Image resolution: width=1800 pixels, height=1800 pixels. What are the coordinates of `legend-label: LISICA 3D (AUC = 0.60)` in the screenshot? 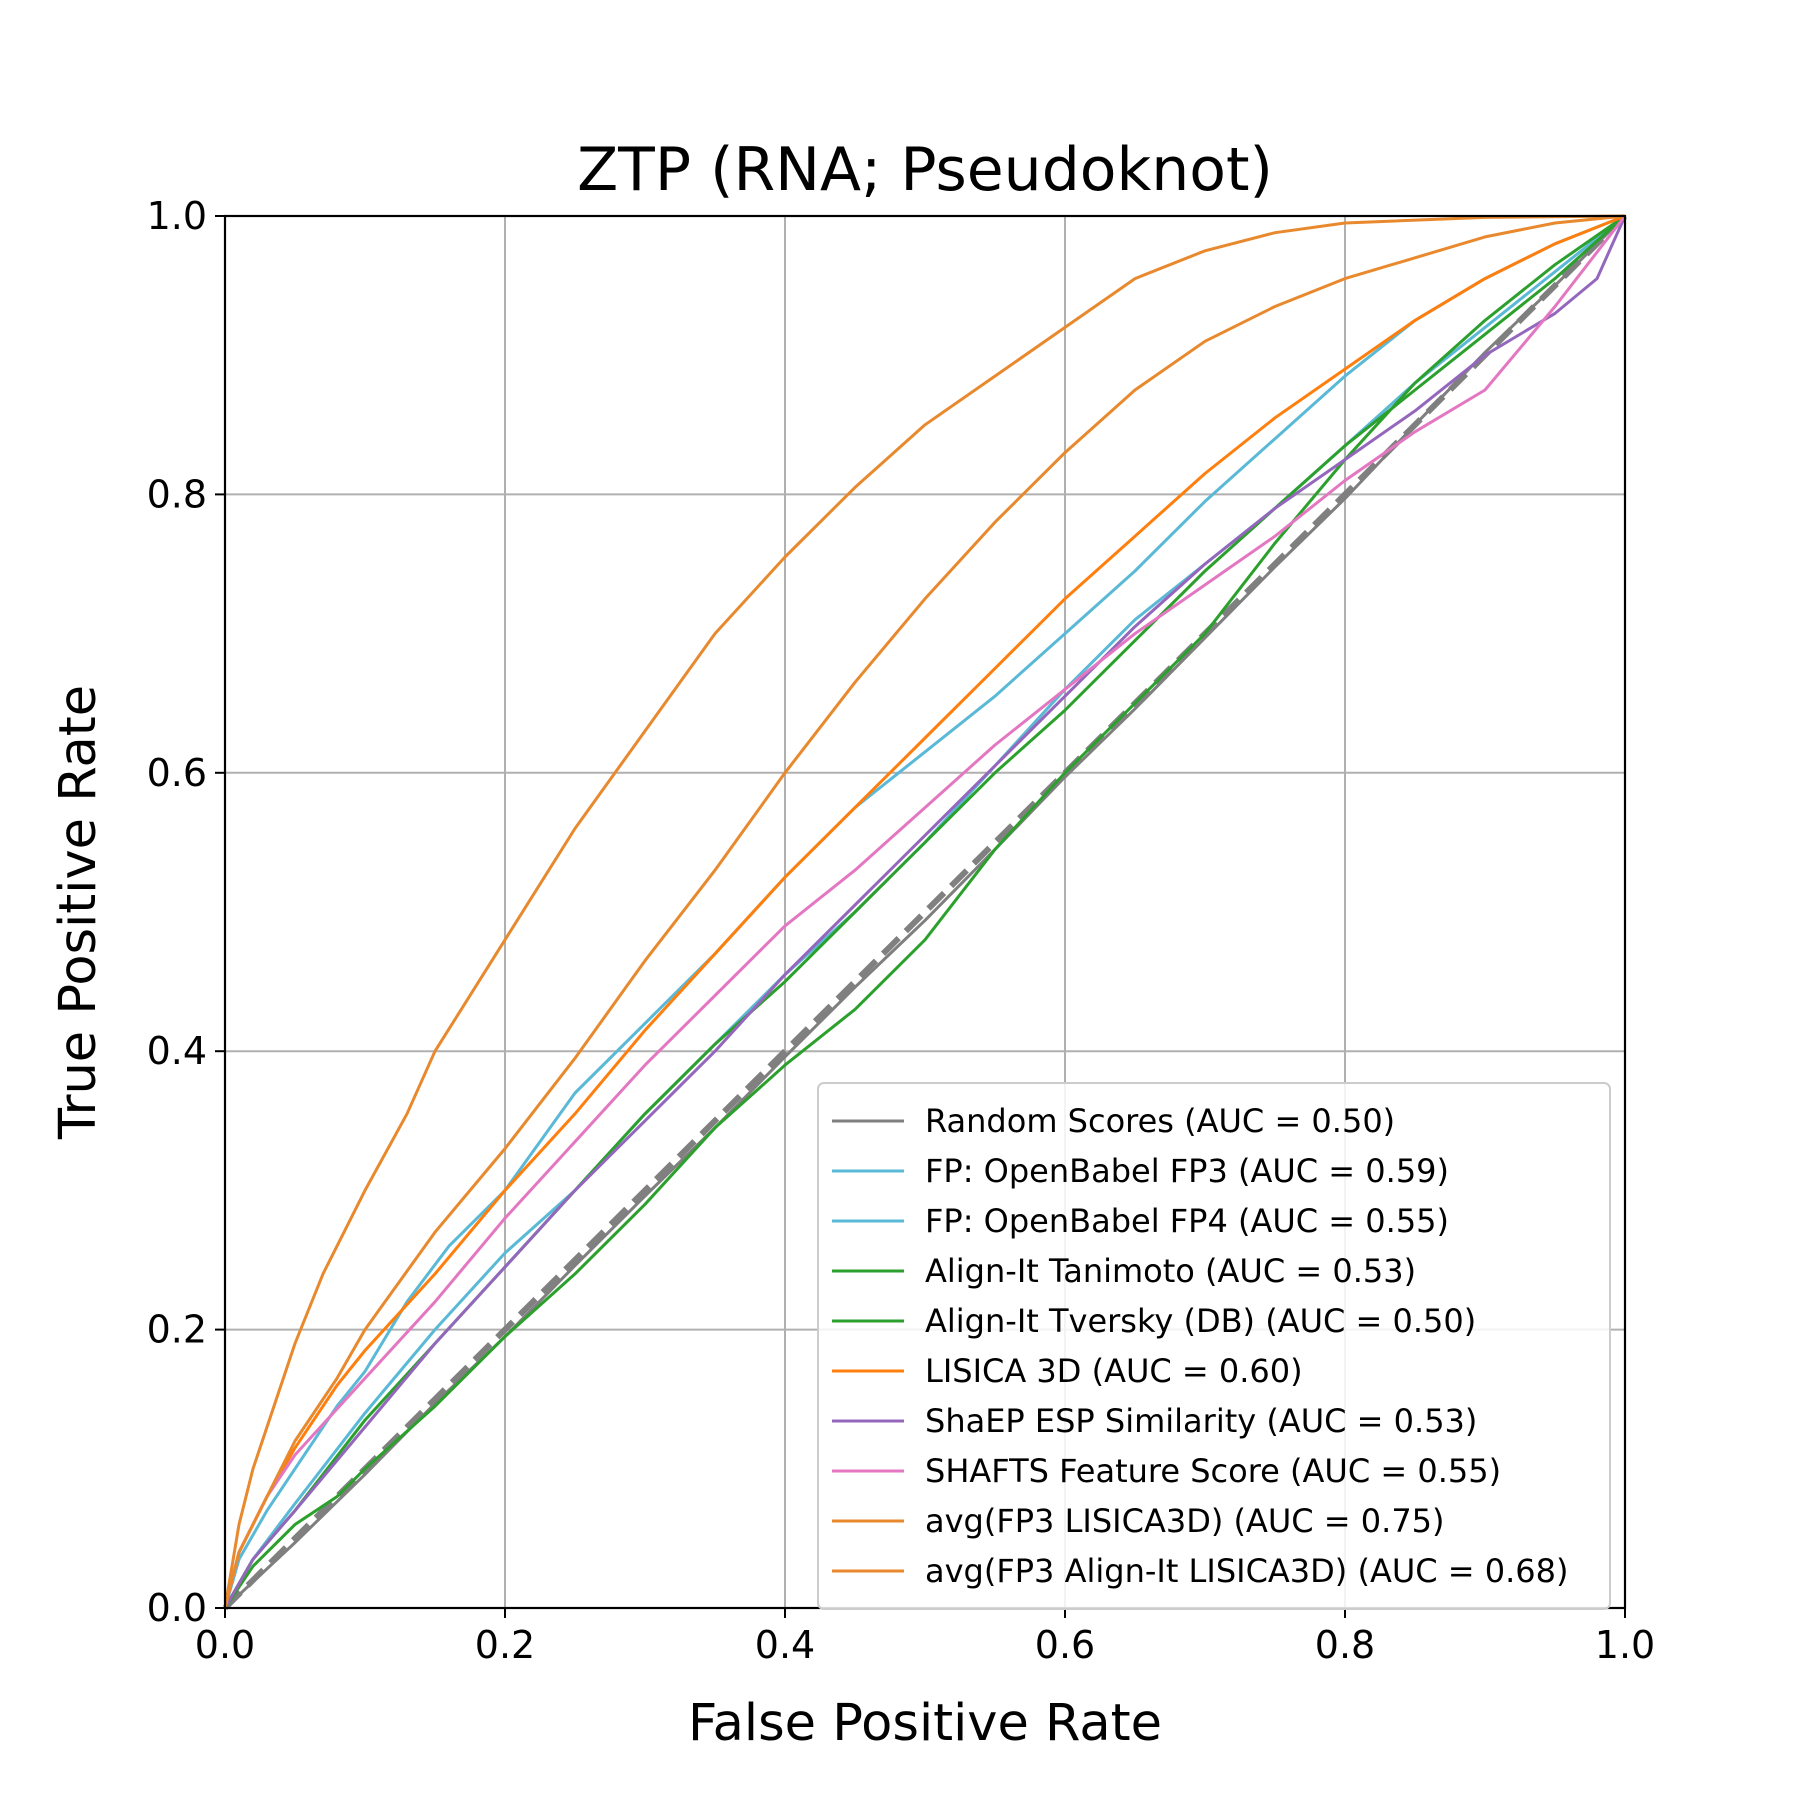 It's located at (1114, 1371).